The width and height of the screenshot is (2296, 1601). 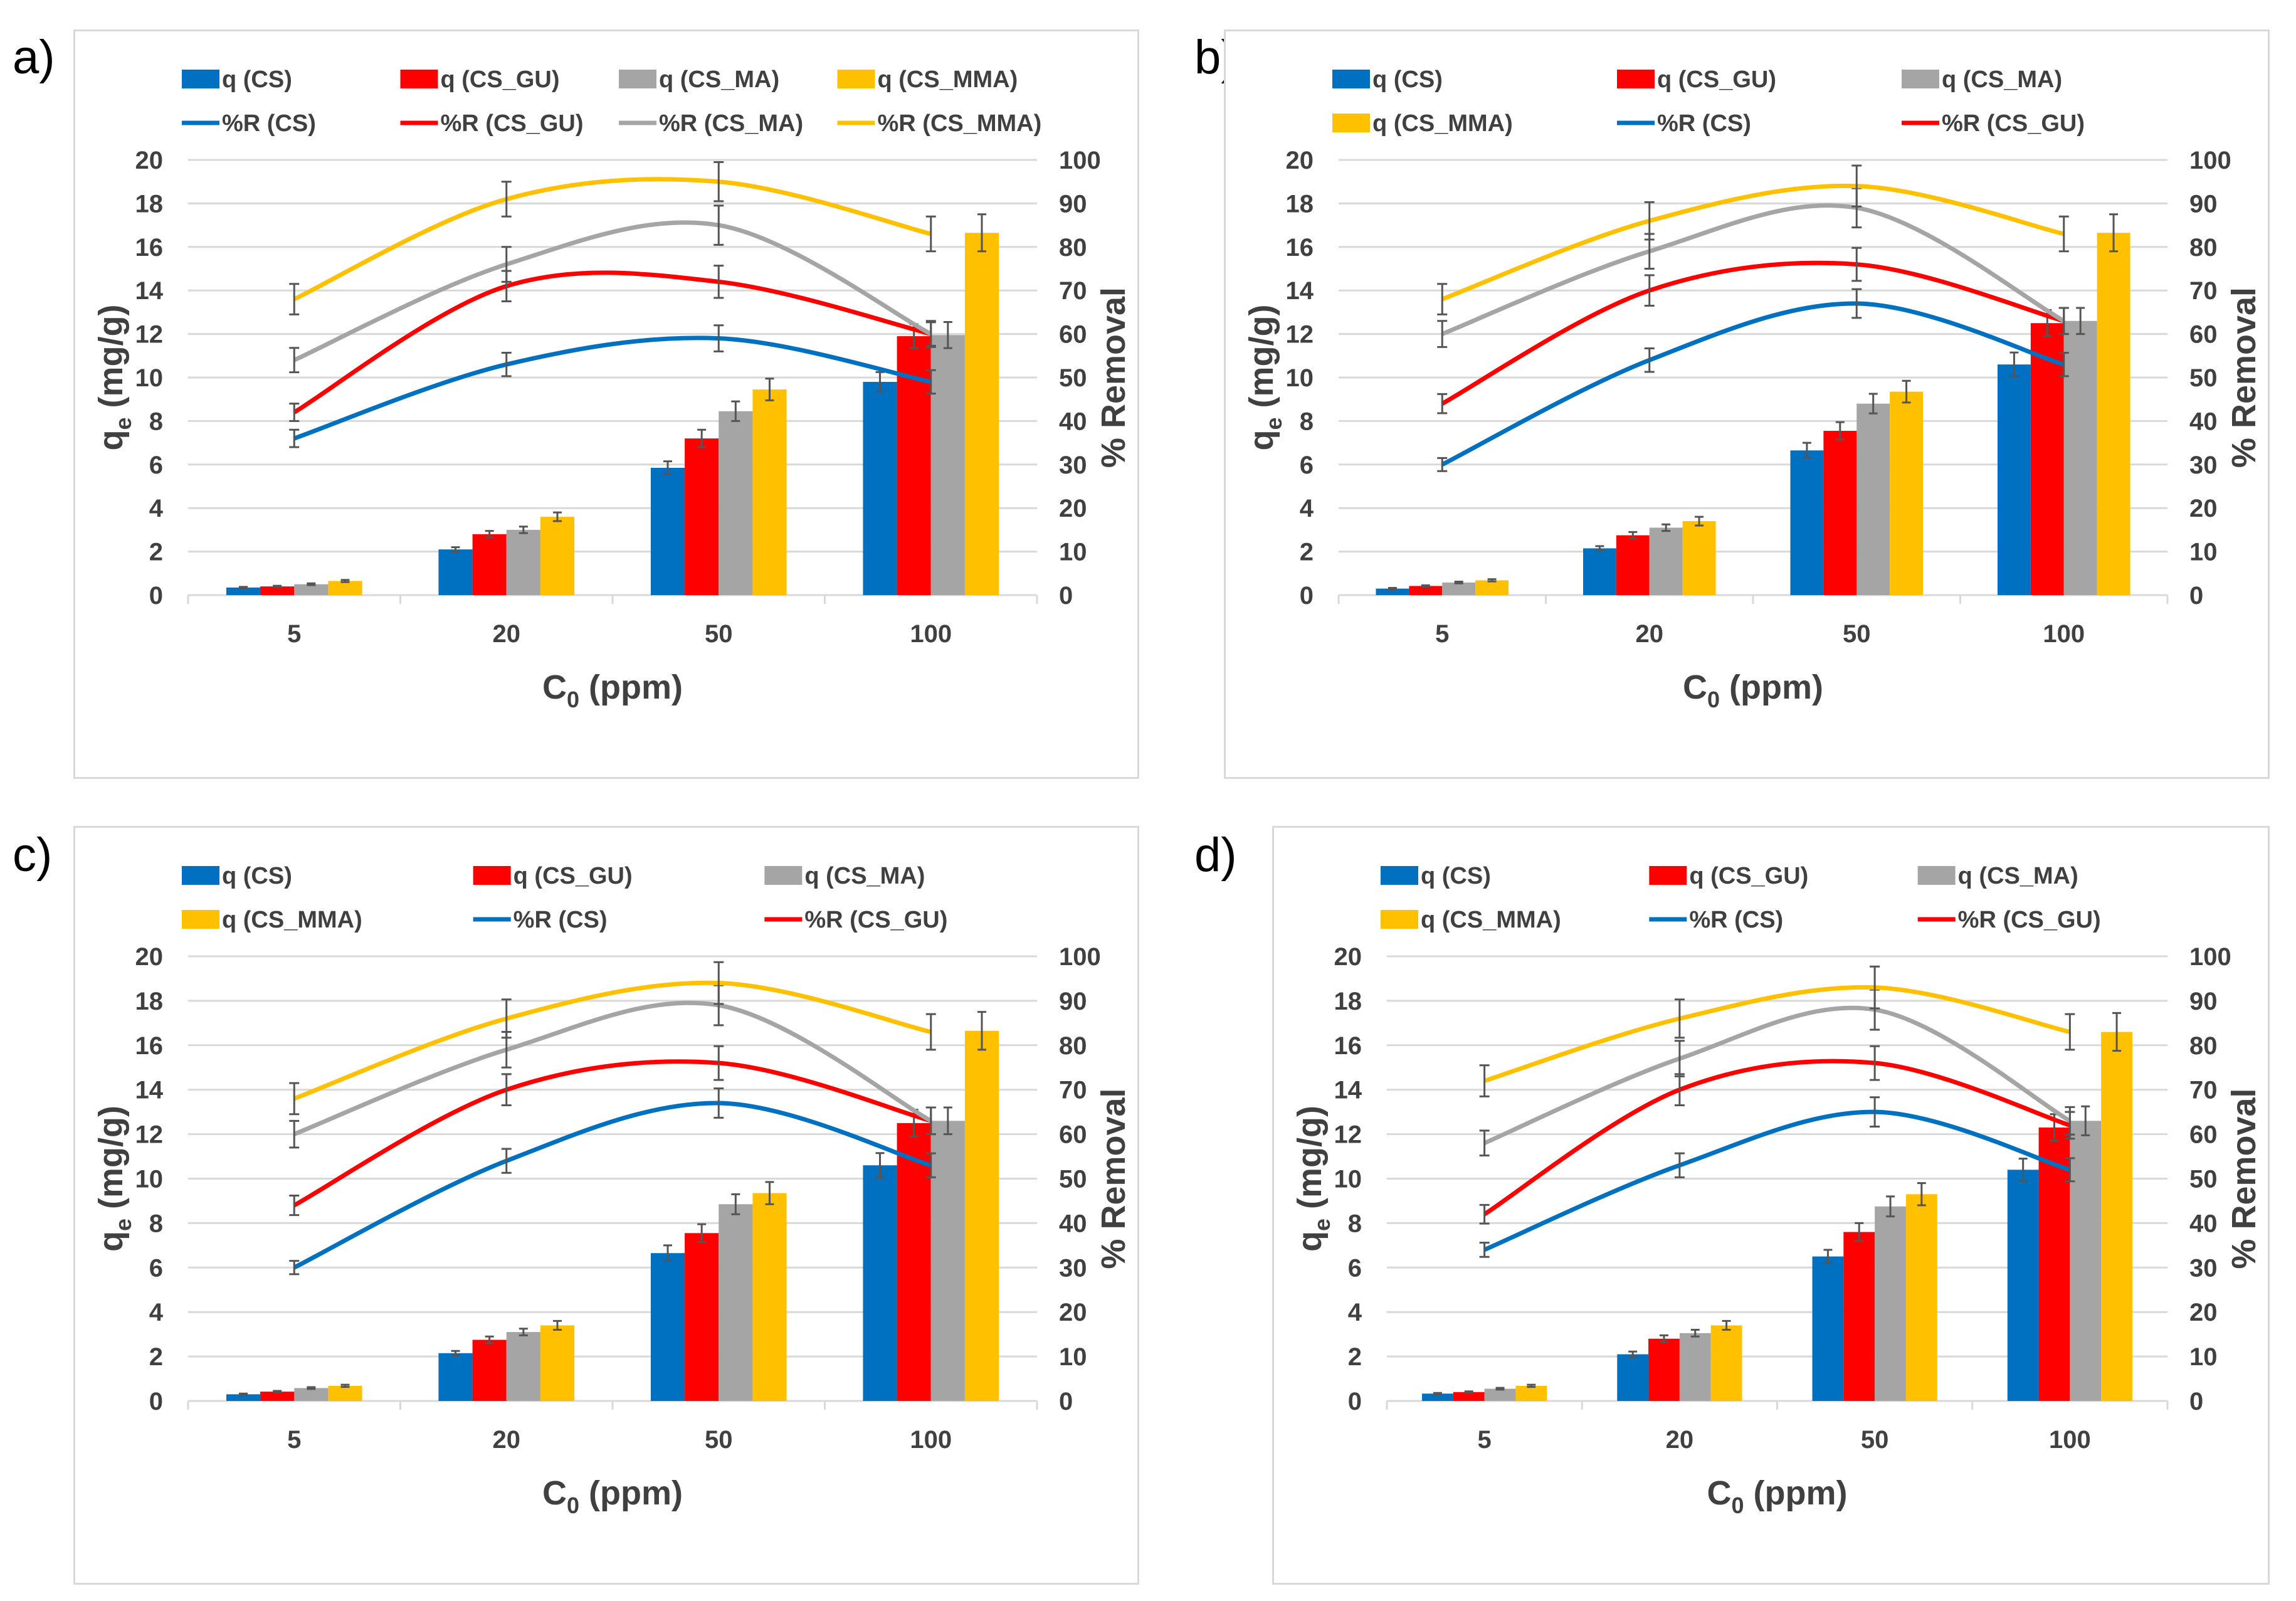 What do you see at coordinates (1322, 1225) in the screenshot?
I see `y-axis-title-sub: e` at bounding box center [1322, 1225].